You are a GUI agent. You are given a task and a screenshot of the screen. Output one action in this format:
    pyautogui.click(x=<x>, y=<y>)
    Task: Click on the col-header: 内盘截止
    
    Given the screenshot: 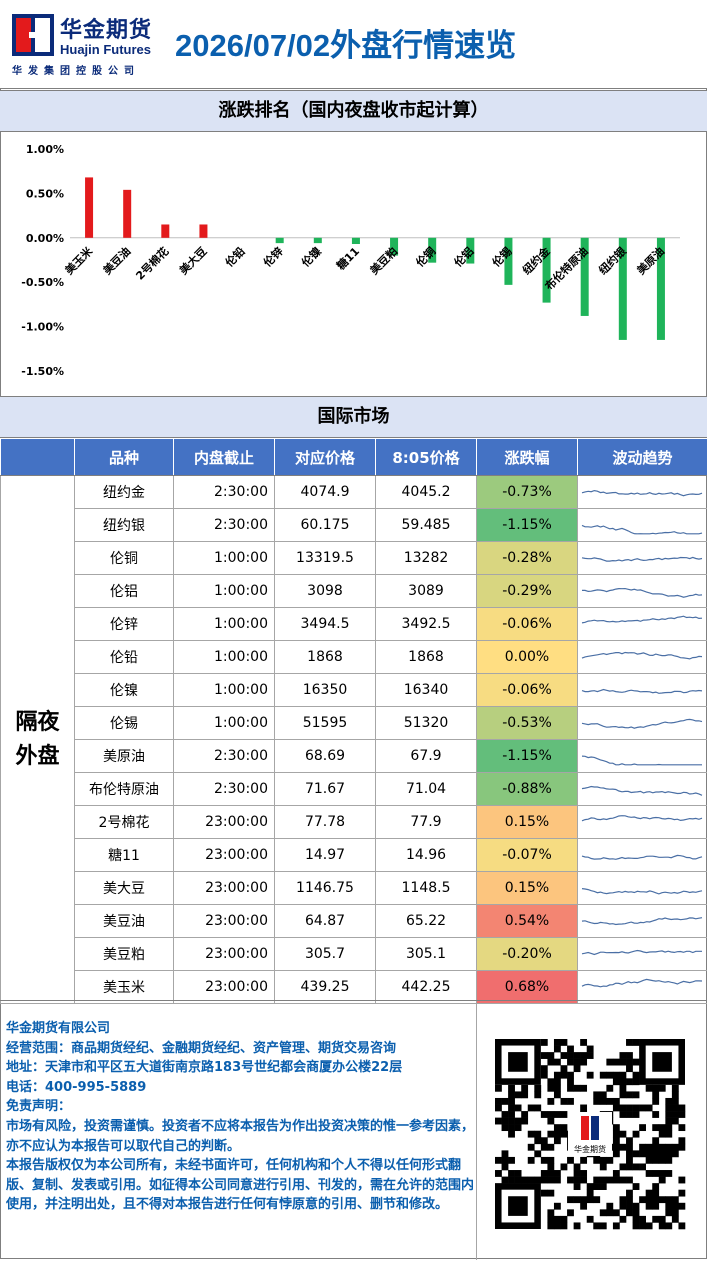 What is the action you would take?
    pyautogui.click(x=224, y=457)
    